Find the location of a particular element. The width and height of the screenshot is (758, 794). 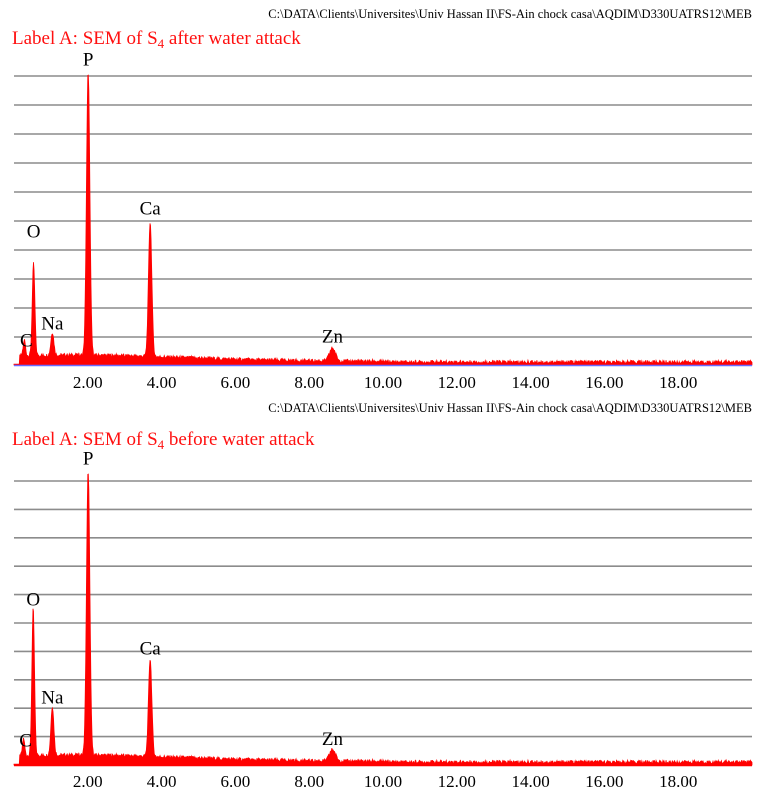

chart-title-tail: after water attack is located at coordinates (232, 38).